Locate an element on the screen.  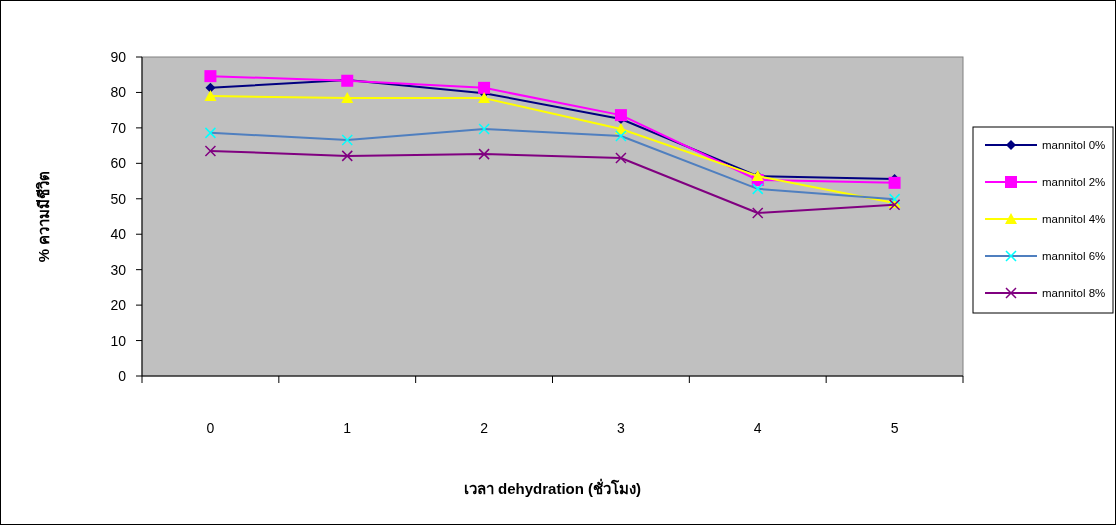
legend-label: mannitol 2% is located at coordinates (1074, 182).